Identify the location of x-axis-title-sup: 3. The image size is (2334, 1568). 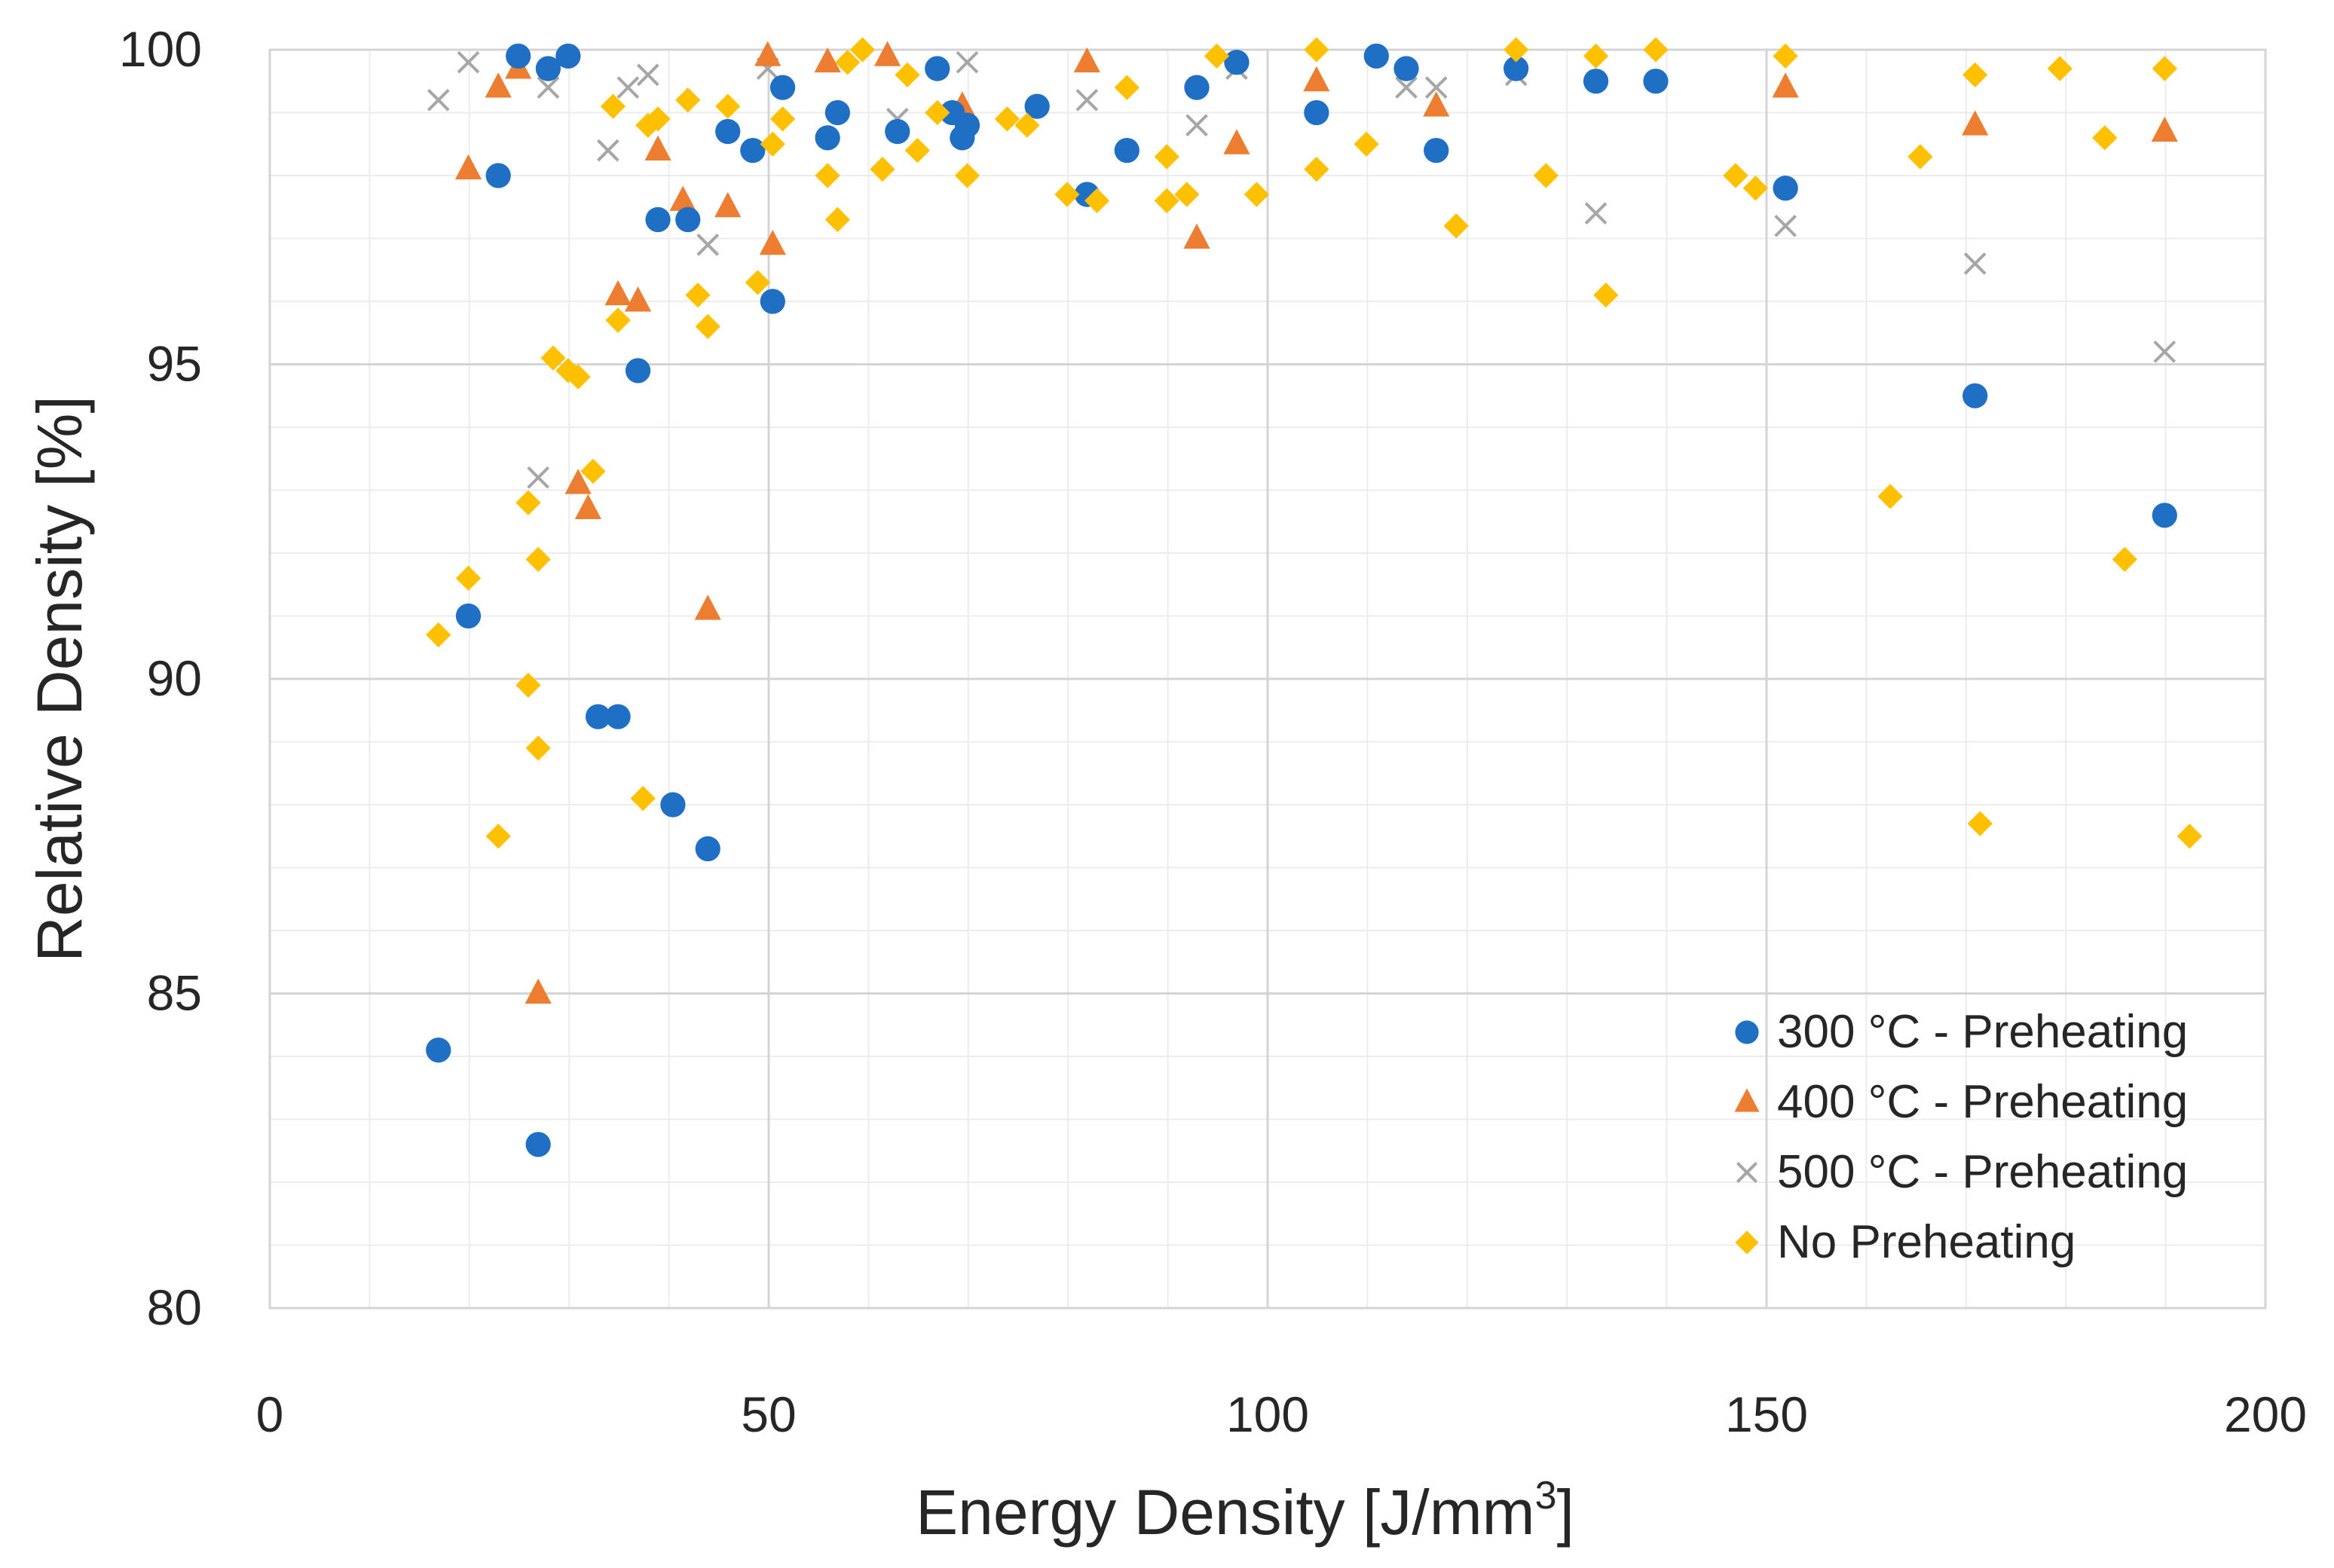
(1546, 1496).